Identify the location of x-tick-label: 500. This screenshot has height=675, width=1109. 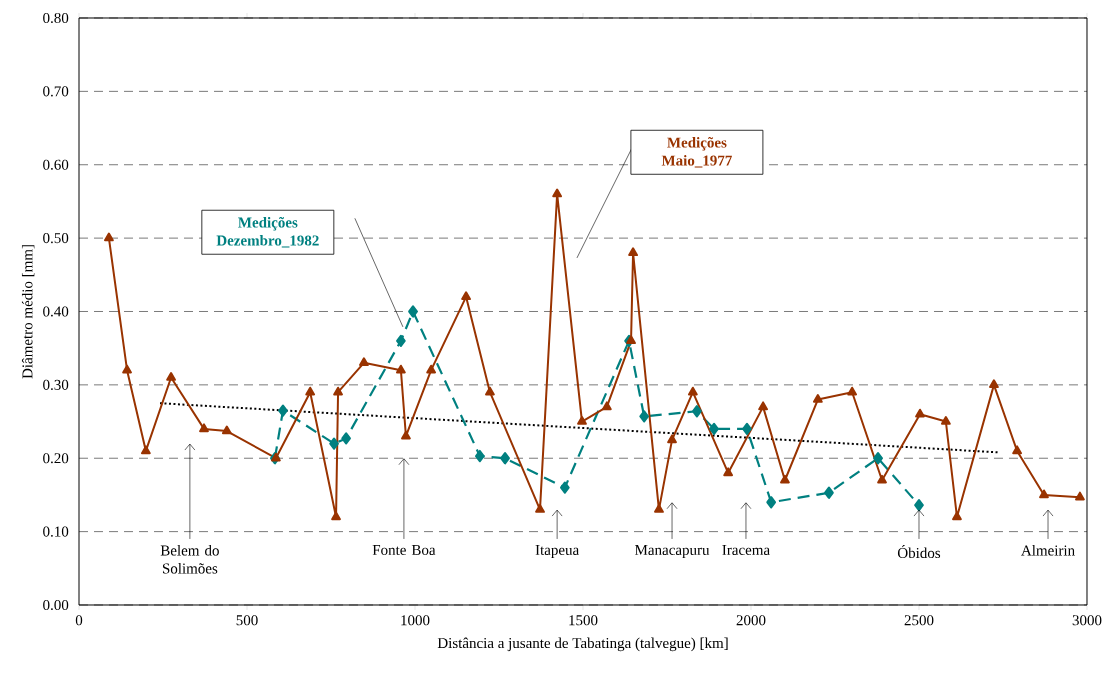
(247, 620).